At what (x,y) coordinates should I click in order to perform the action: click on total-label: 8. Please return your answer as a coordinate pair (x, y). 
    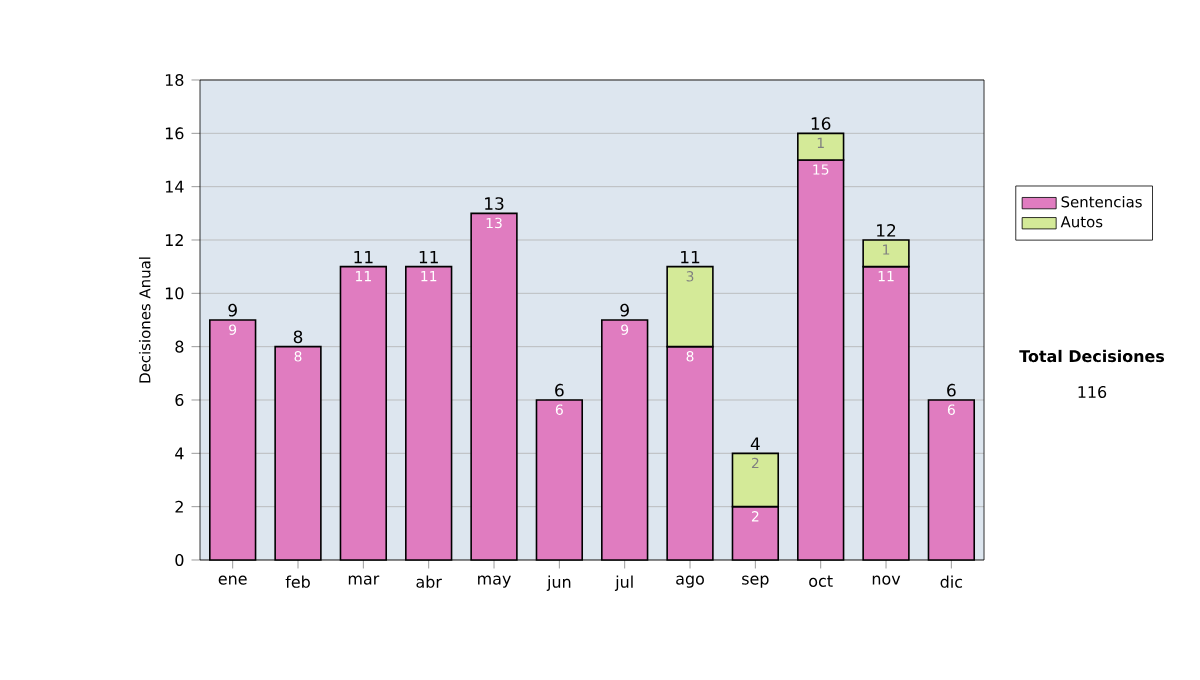
    Looking at the image, I should click on (298, 337).